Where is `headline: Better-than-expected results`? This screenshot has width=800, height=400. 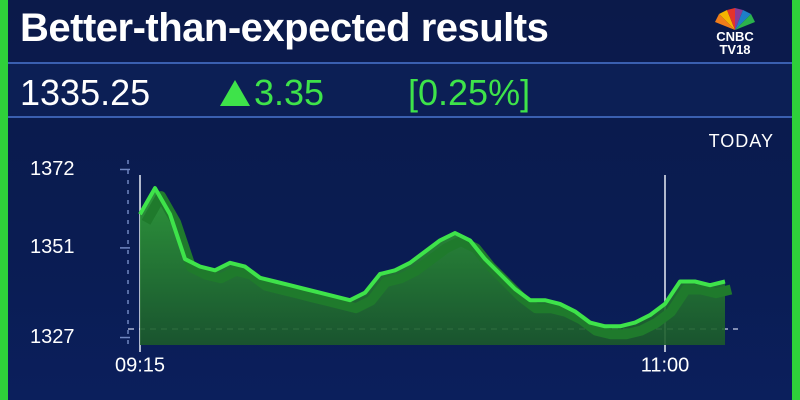
headline: Better-than-expected results is located at coordinates (284, 28).